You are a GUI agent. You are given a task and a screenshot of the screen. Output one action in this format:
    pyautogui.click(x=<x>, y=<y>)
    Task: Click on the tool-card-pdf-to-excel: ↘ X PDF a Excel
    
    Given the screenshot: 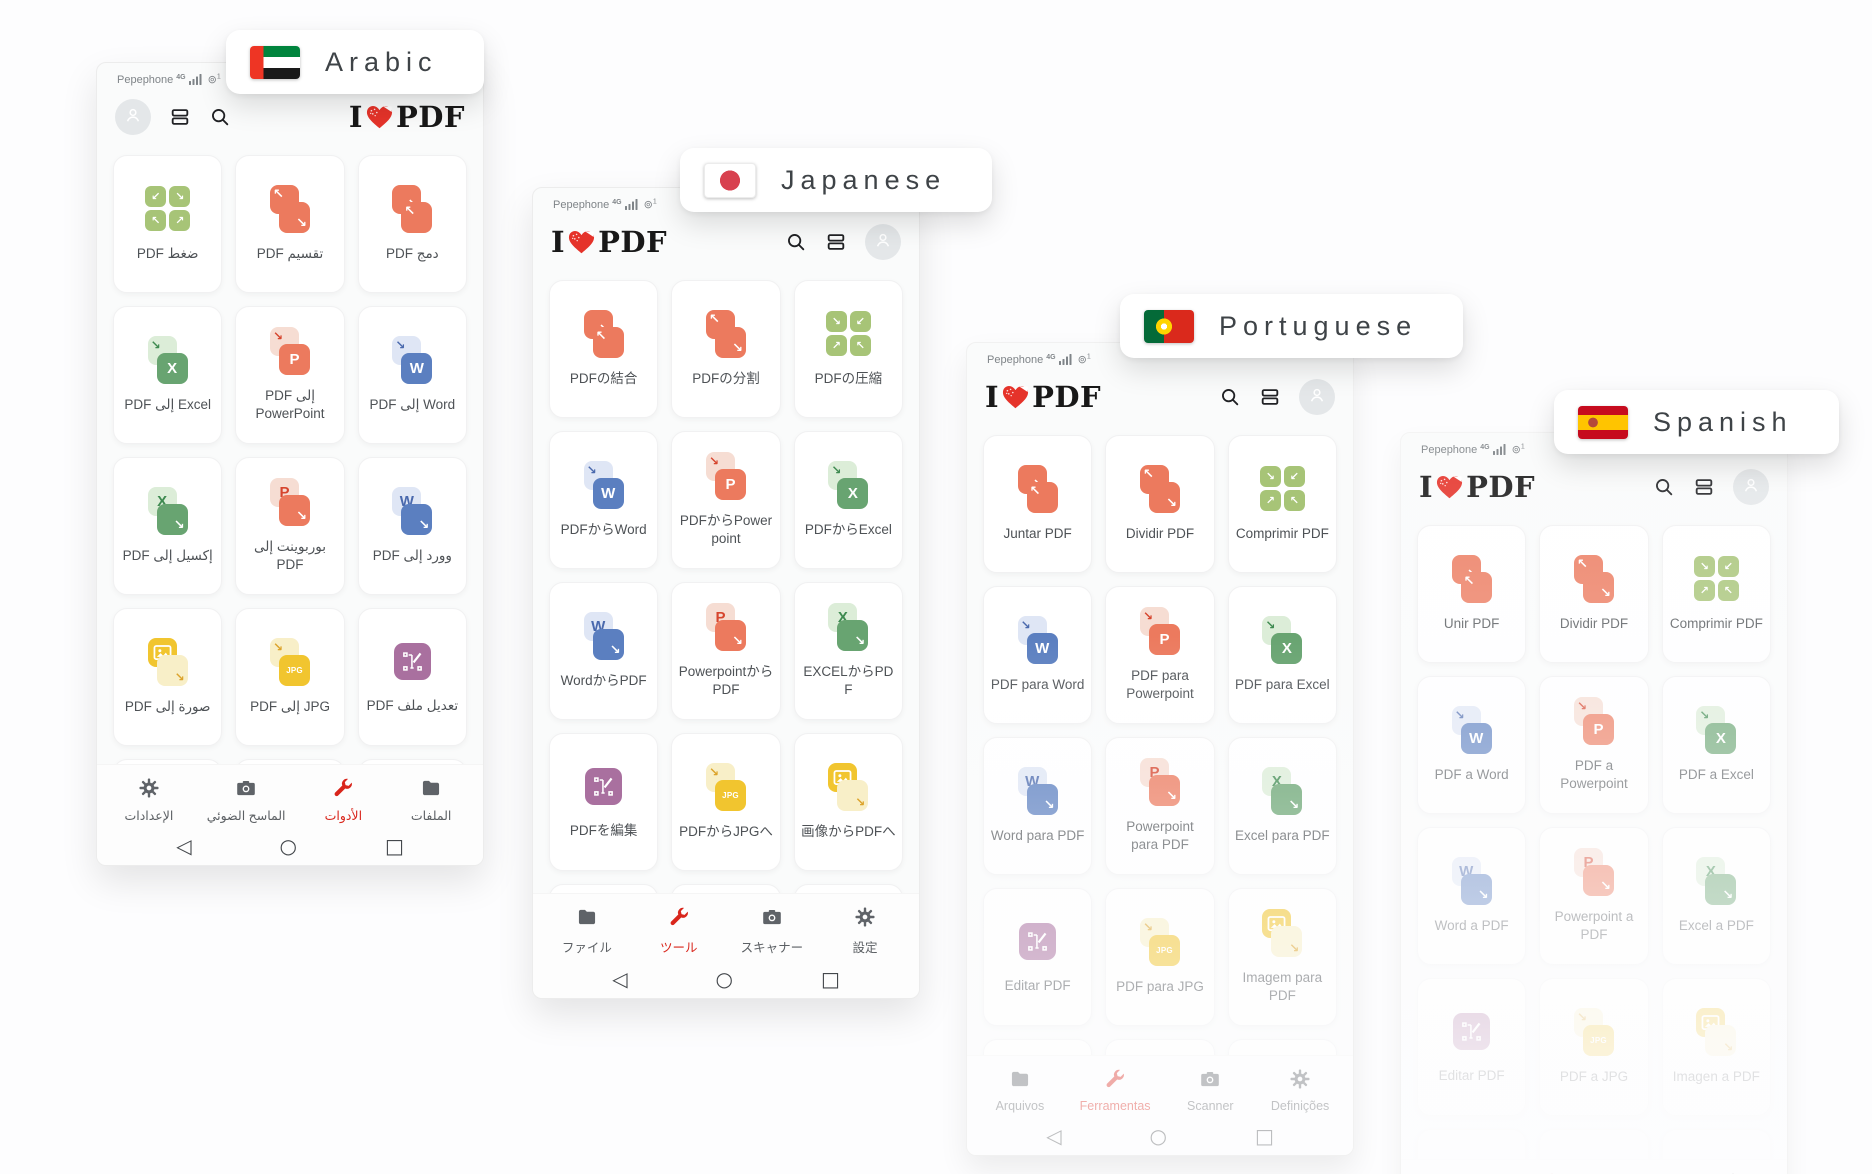 What is the action you would take?
    pyautogui.click(x=1716, y=745)
    